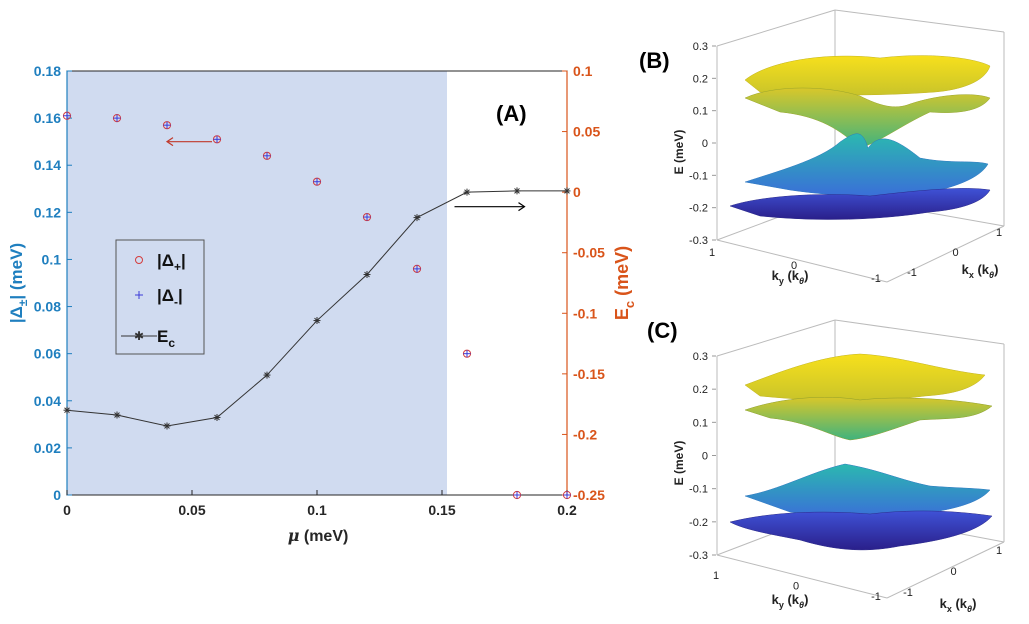 The height and width of the screenshot is (624, 1029). What do you see at coordinates (18, 283) in the screenshot?
I see `left-axis-label: |Δ±| (meV)` at bounding box center [18, 283].